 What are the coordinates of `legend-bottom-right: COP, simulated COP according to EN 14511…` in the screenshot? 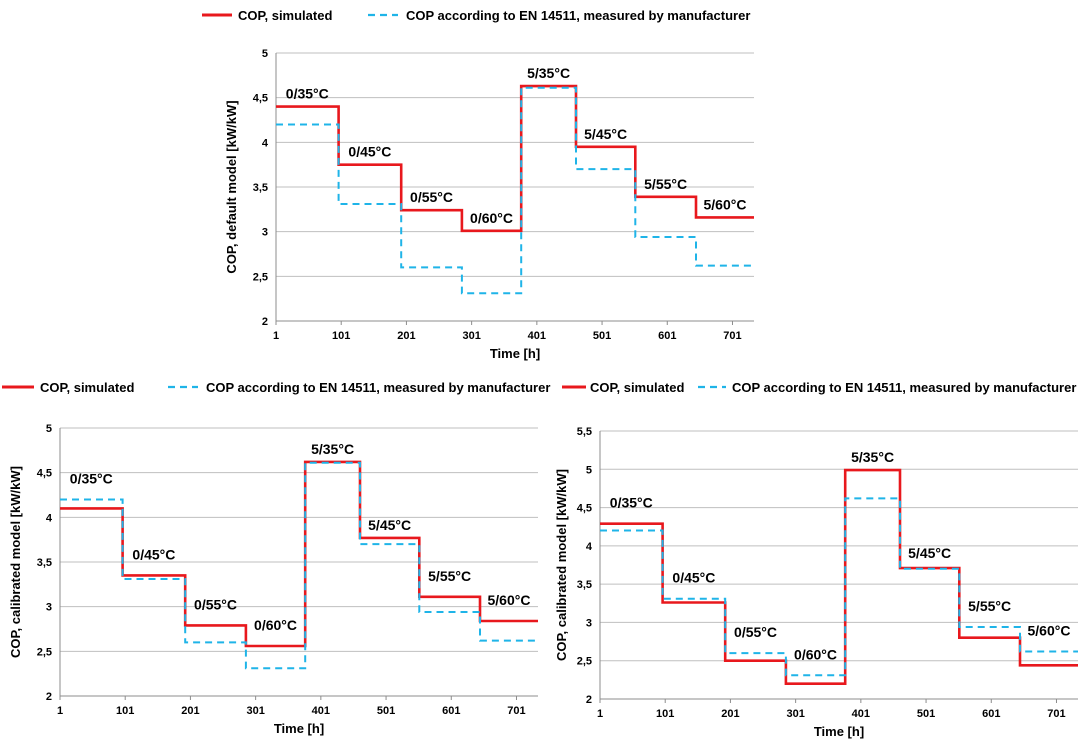 It's located at (819, 387).